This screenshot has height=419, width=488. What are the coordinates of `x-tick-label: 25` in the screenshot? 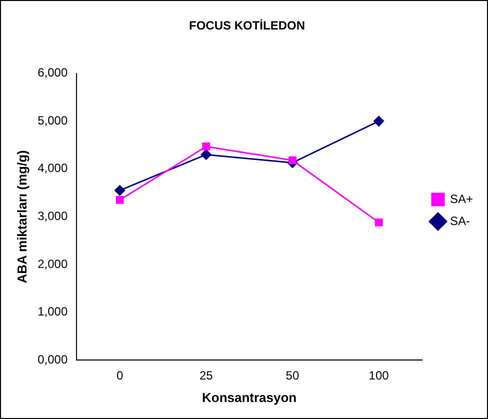 It's located at (206, 375).